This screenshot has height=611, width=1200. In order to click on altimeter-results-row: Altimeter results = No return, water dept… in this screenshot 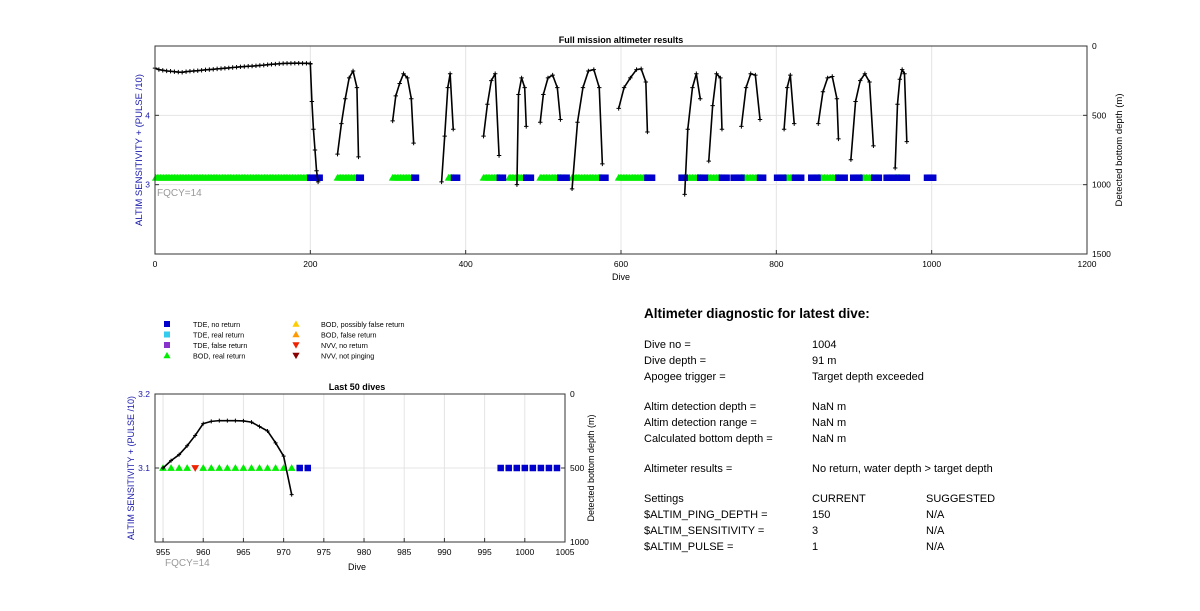, I will do `click(854, 469)`.